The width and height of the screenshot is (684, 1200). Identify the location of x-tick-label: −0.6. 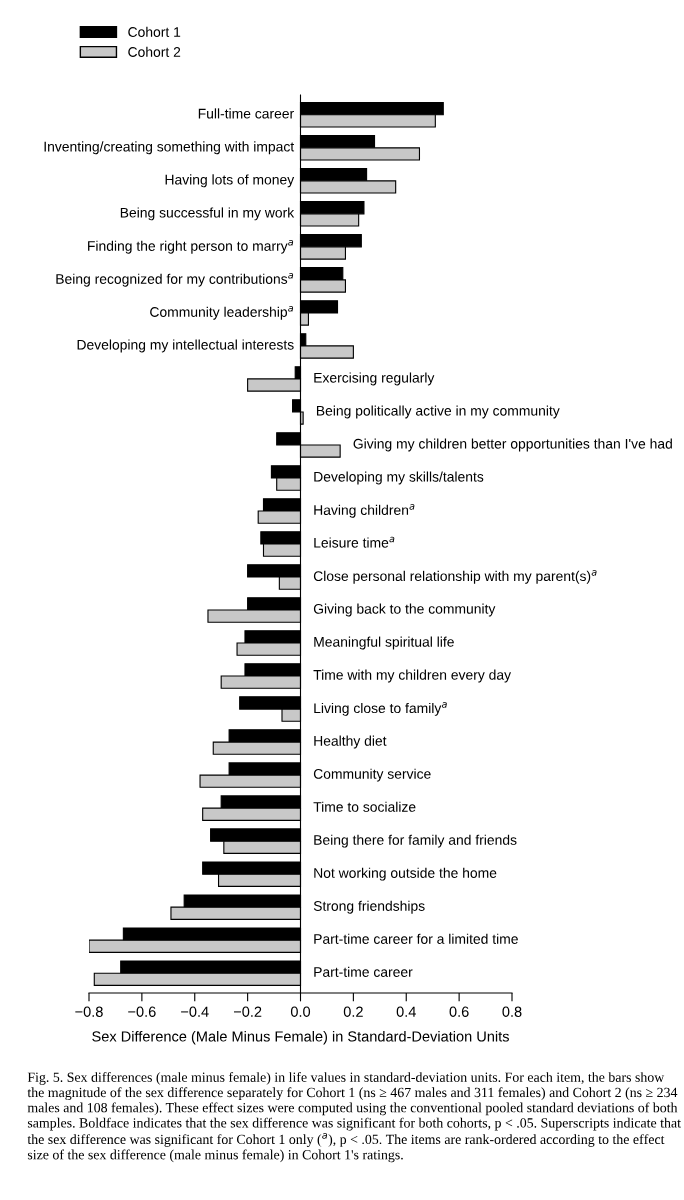
(142, 1011).